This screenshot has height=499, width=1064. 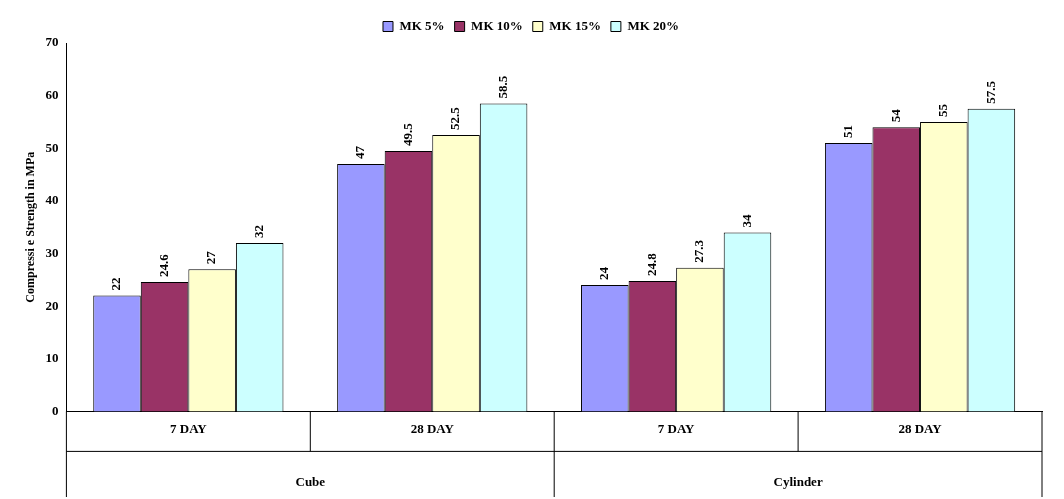 What do you see at coordinates (116, 284) in the screenshot?
I see `data-label: 22` at bounding box center [116, 284].